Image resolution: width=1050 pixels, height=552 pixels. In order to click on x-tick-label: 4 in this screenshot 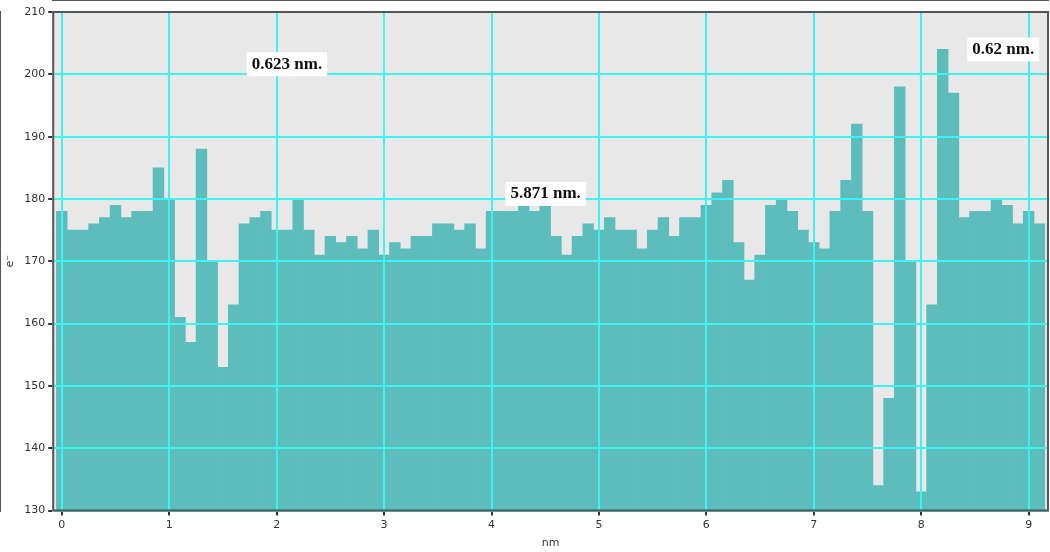, I will do `click(492, 525)`.